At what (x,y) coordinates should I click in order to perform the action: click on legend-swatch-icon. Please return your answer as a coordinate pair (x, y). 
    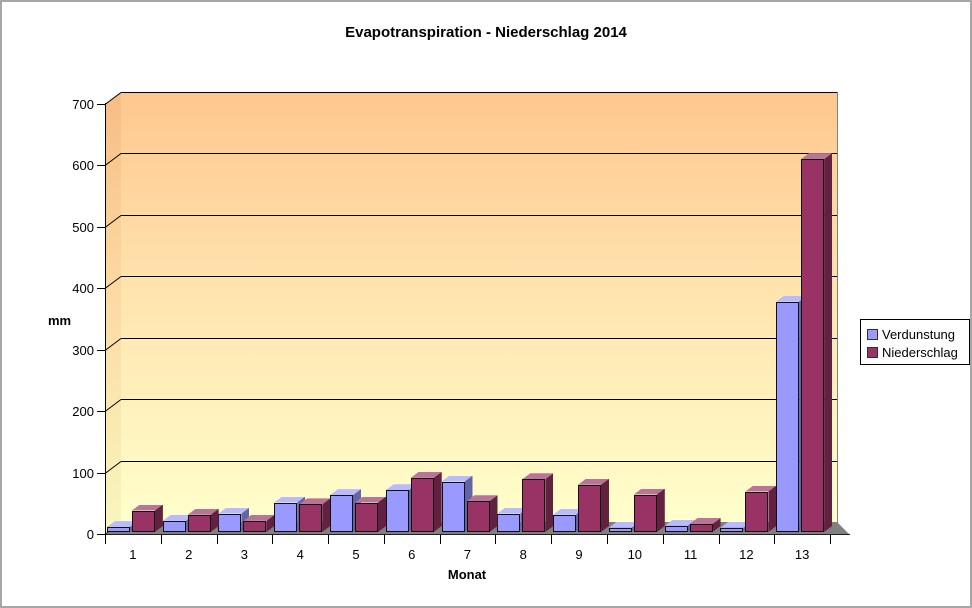
    Looking at the image, I should click on (872, 334).